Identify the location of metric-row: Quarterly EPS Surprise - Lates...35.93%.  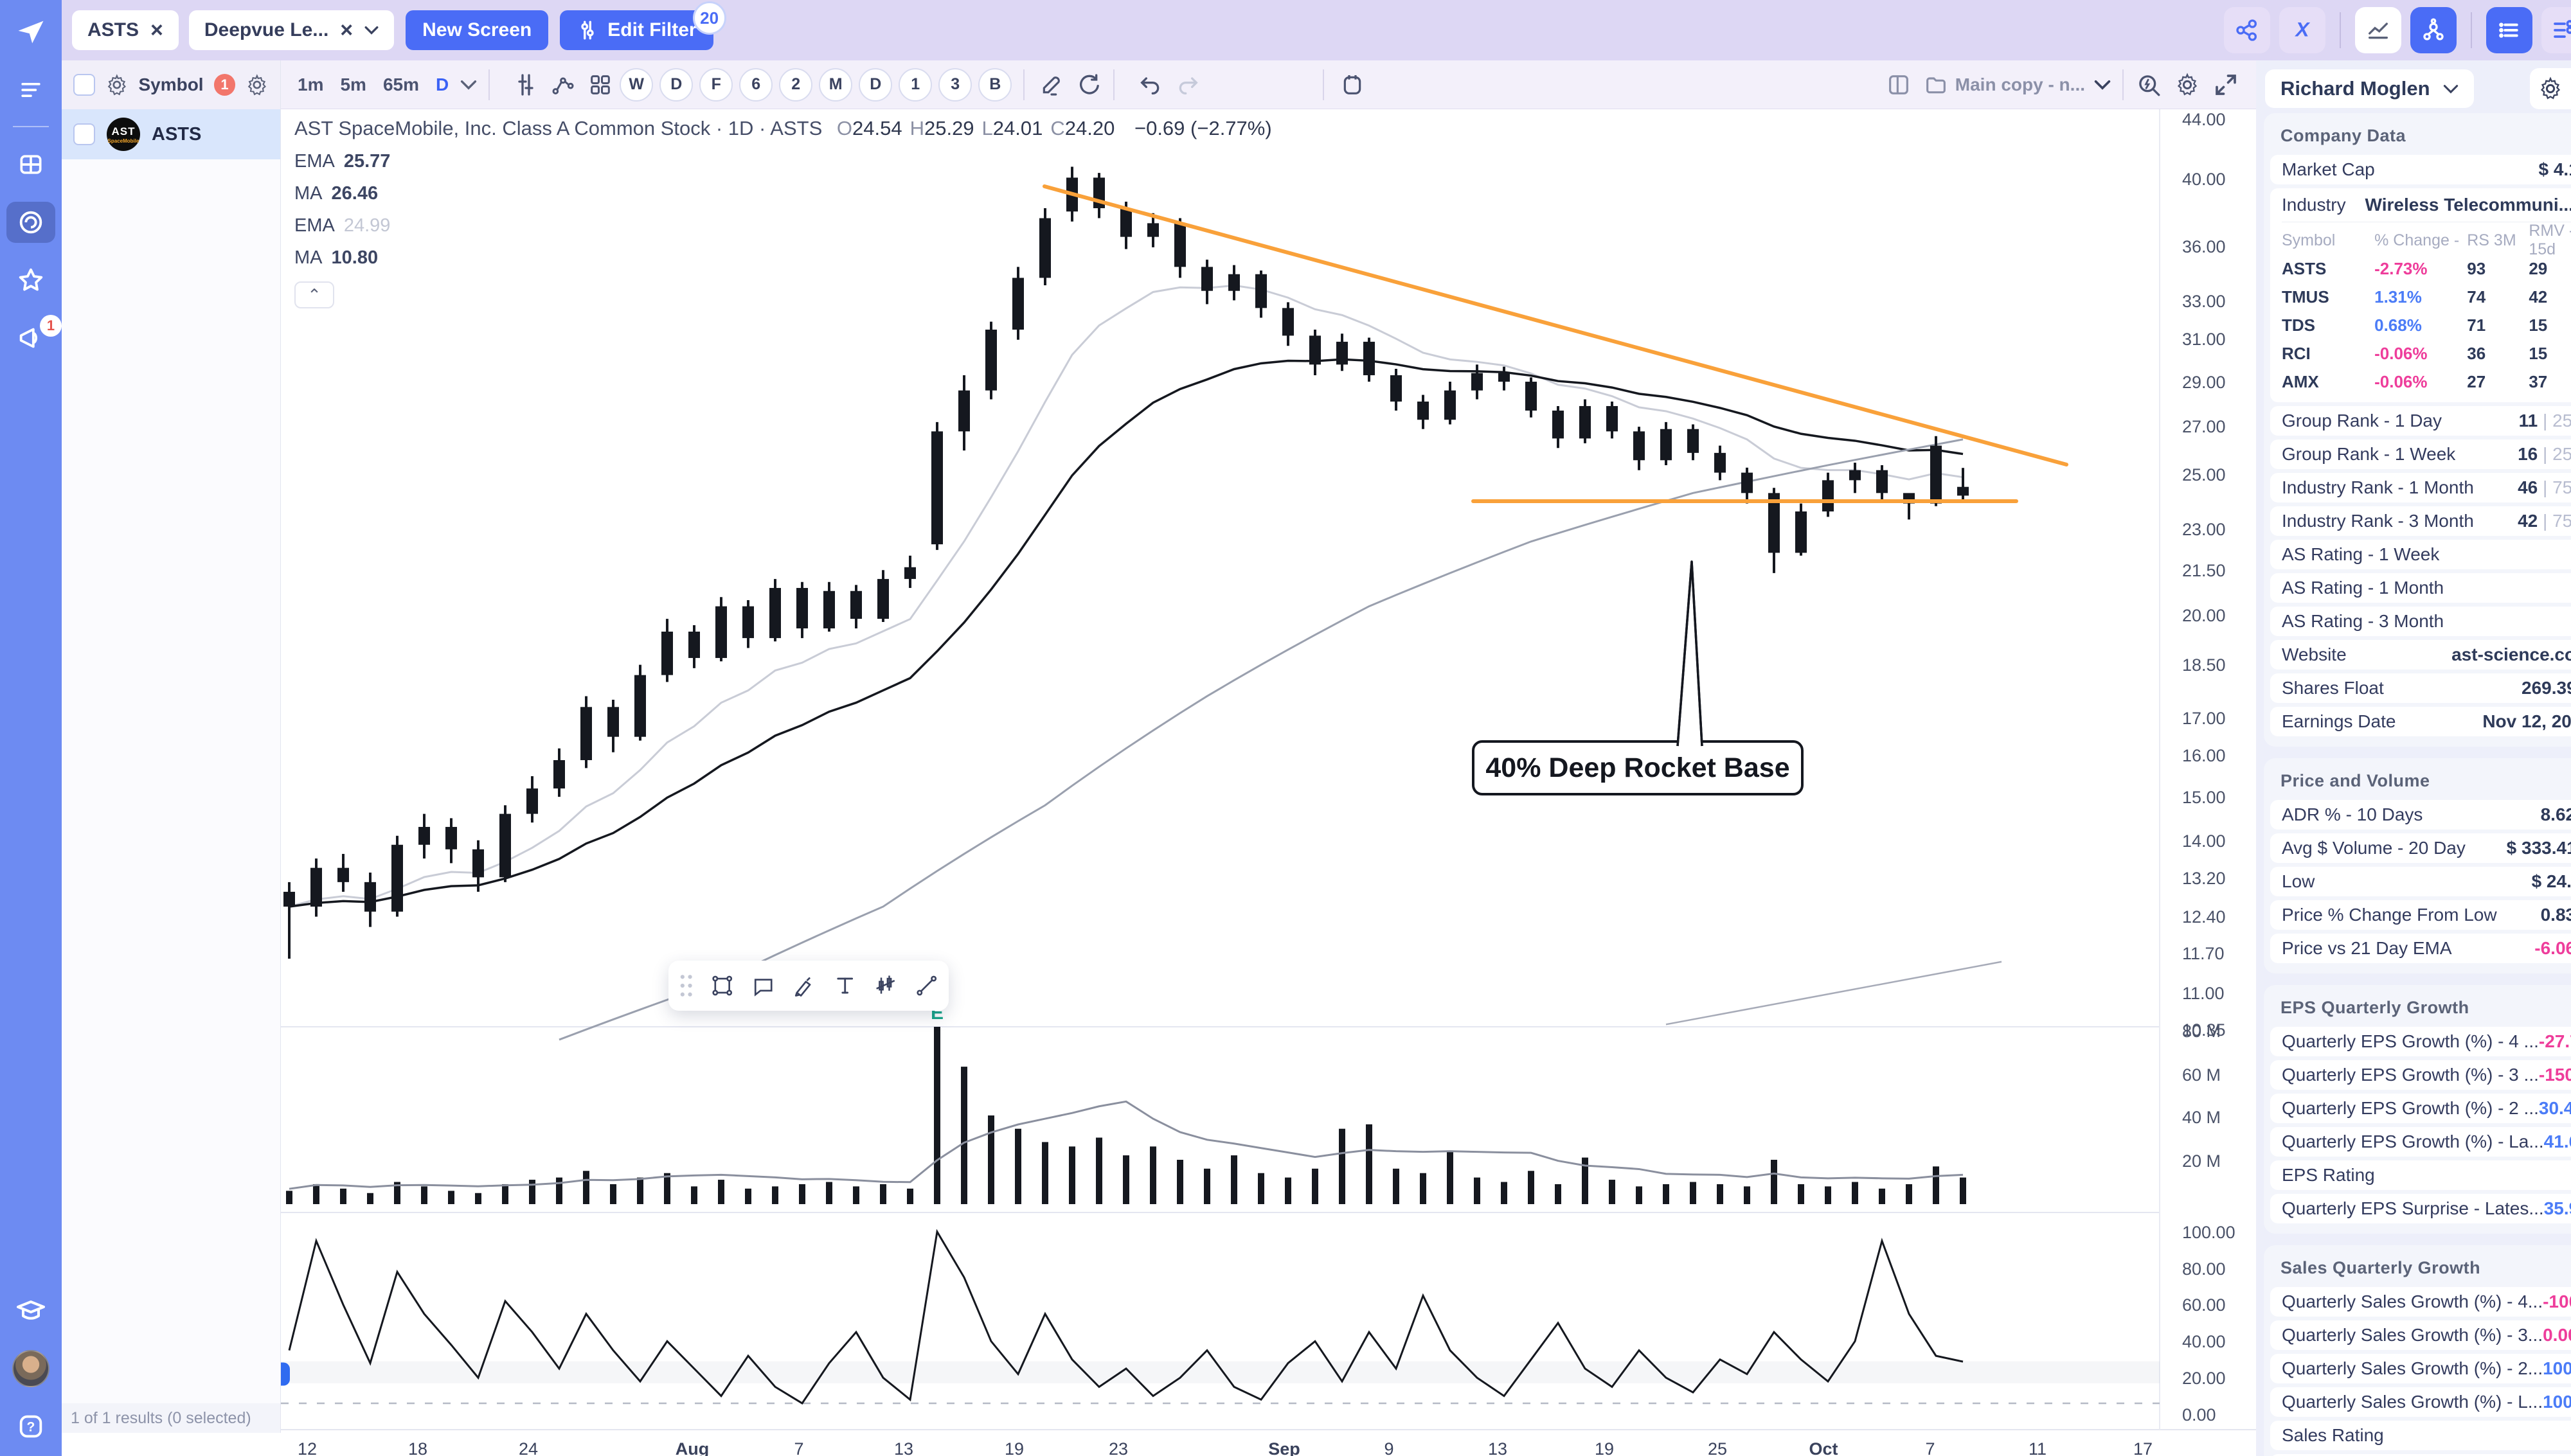
(2420, 1208).